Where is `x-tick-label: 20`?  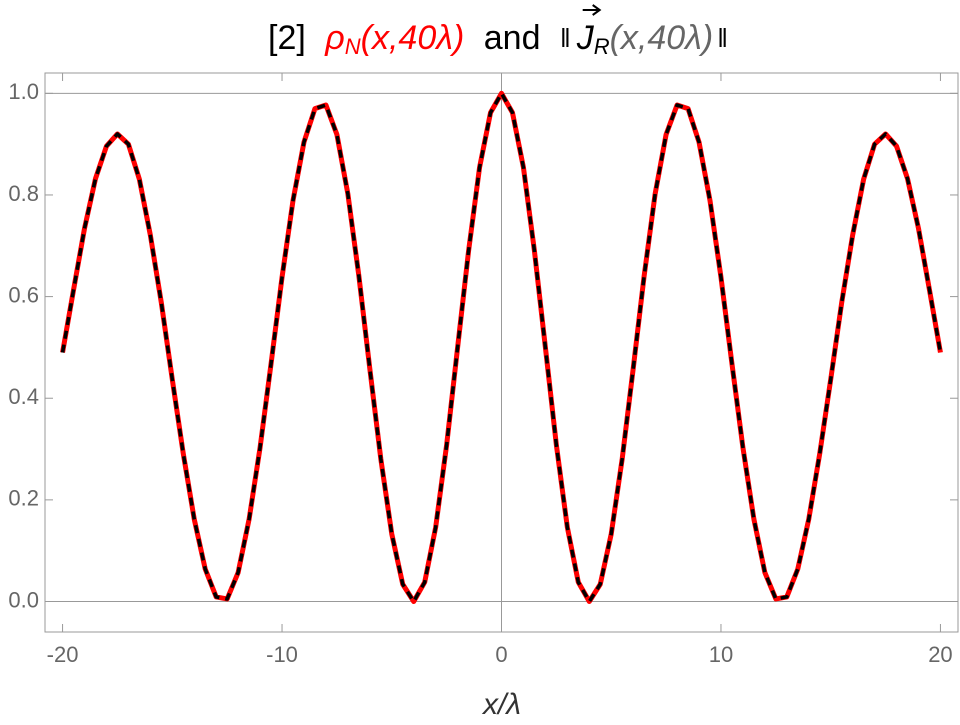 x-tick-label: 20 is located at coordinates (940, 654).